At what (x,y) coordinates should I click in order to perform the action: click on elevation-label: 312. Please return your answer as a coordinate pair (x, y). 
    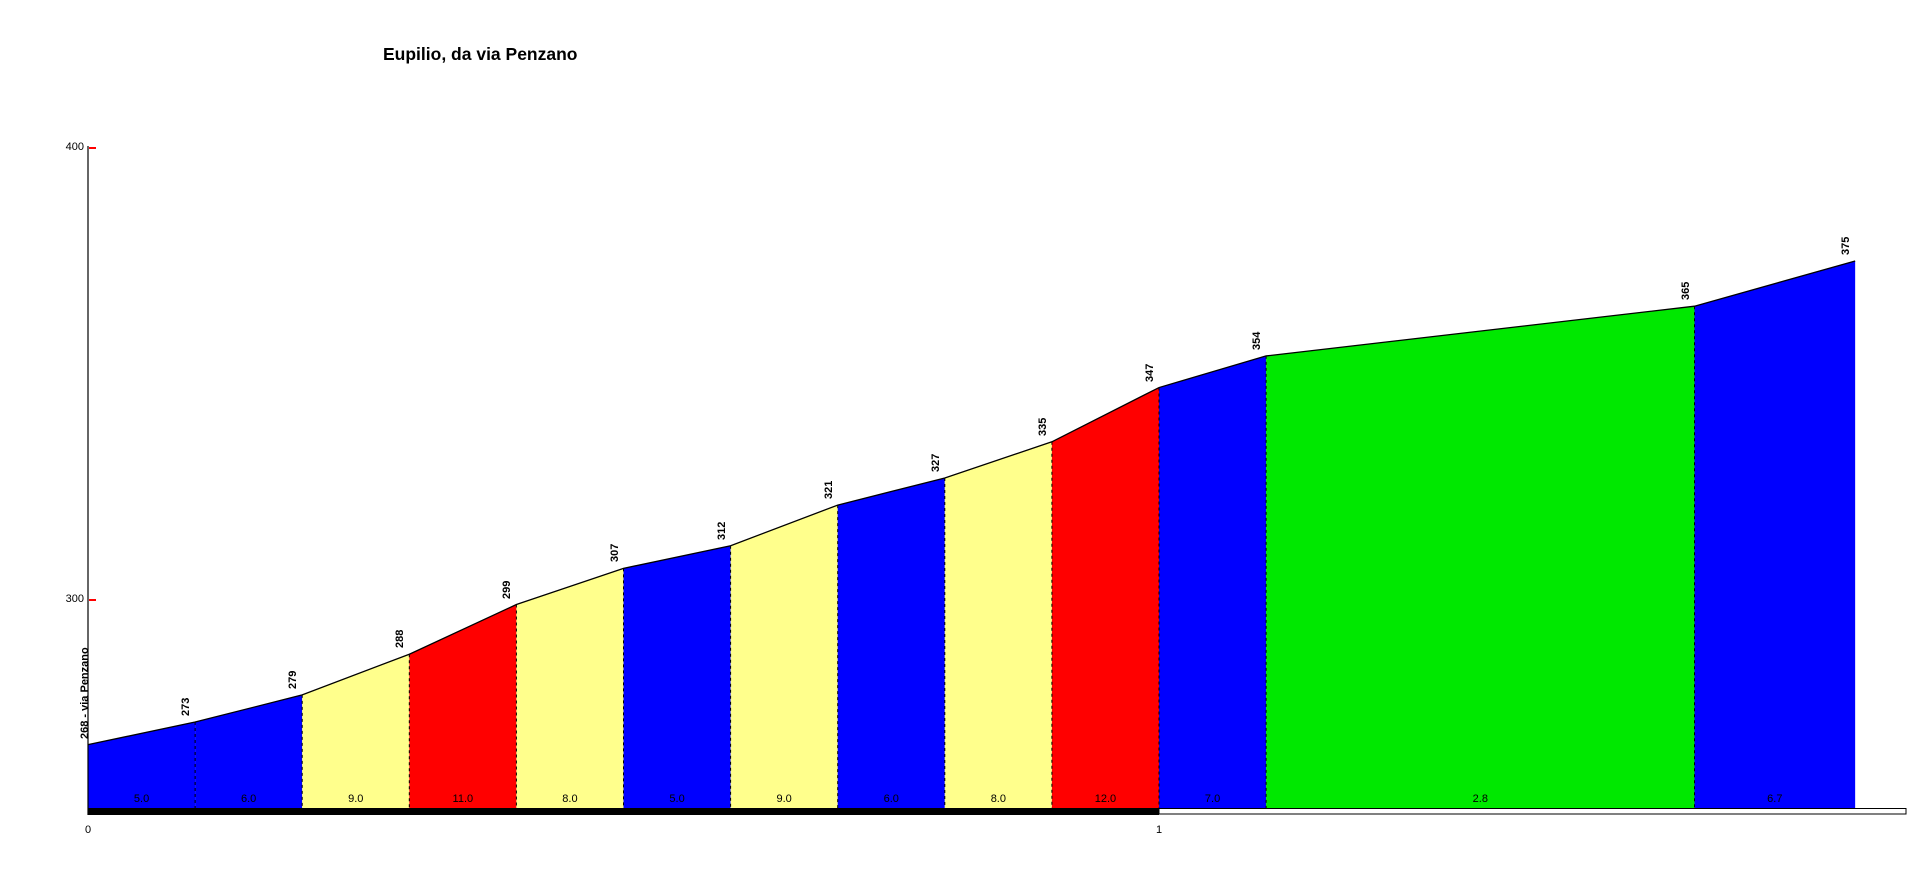
    Looking at the image, I should click on (721, 530).